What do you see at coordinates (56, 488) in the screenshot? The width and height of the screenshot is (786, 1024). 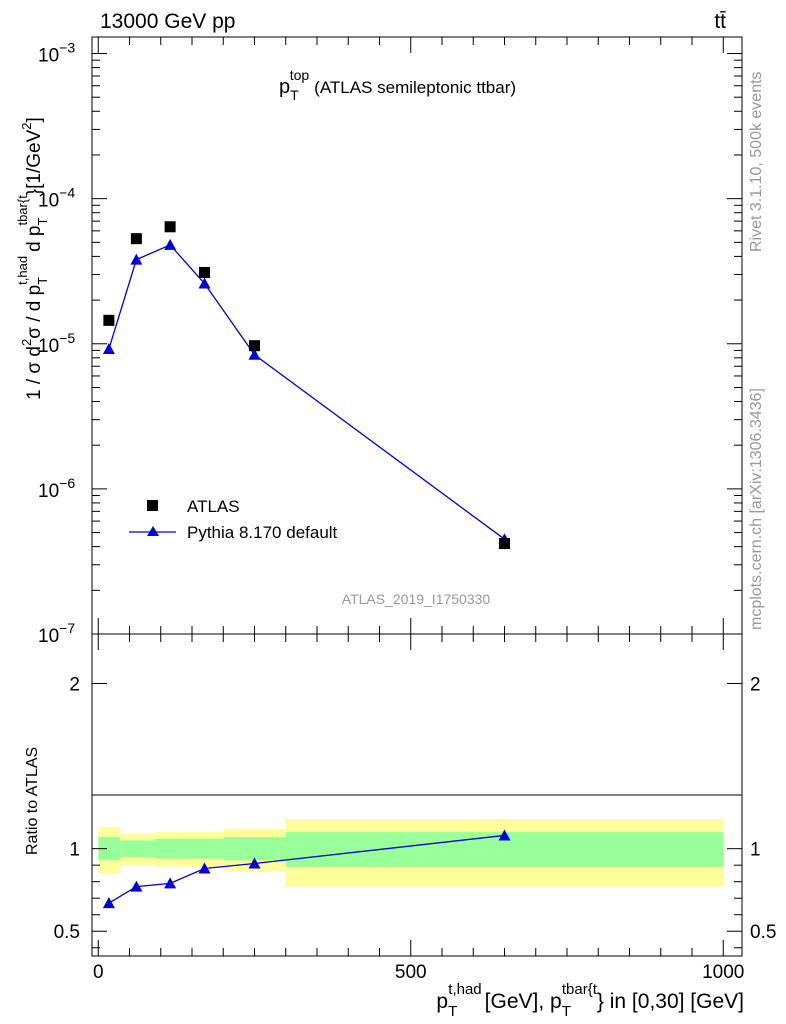 I see `main-y-tick-label: 10⁻⁶` at bounding box center [56, 488].